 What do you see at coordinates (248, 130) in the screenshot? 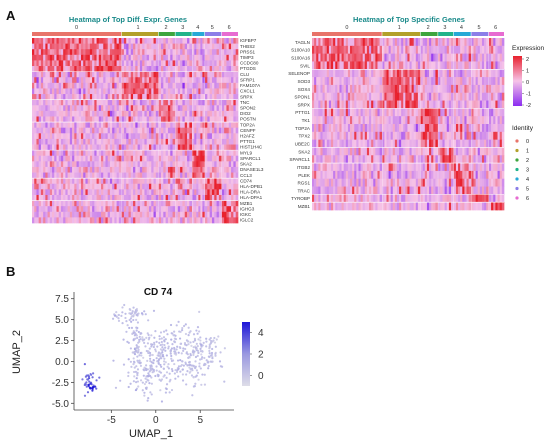
I see `gene-label: CENPF` at bounding box center [248, 130].